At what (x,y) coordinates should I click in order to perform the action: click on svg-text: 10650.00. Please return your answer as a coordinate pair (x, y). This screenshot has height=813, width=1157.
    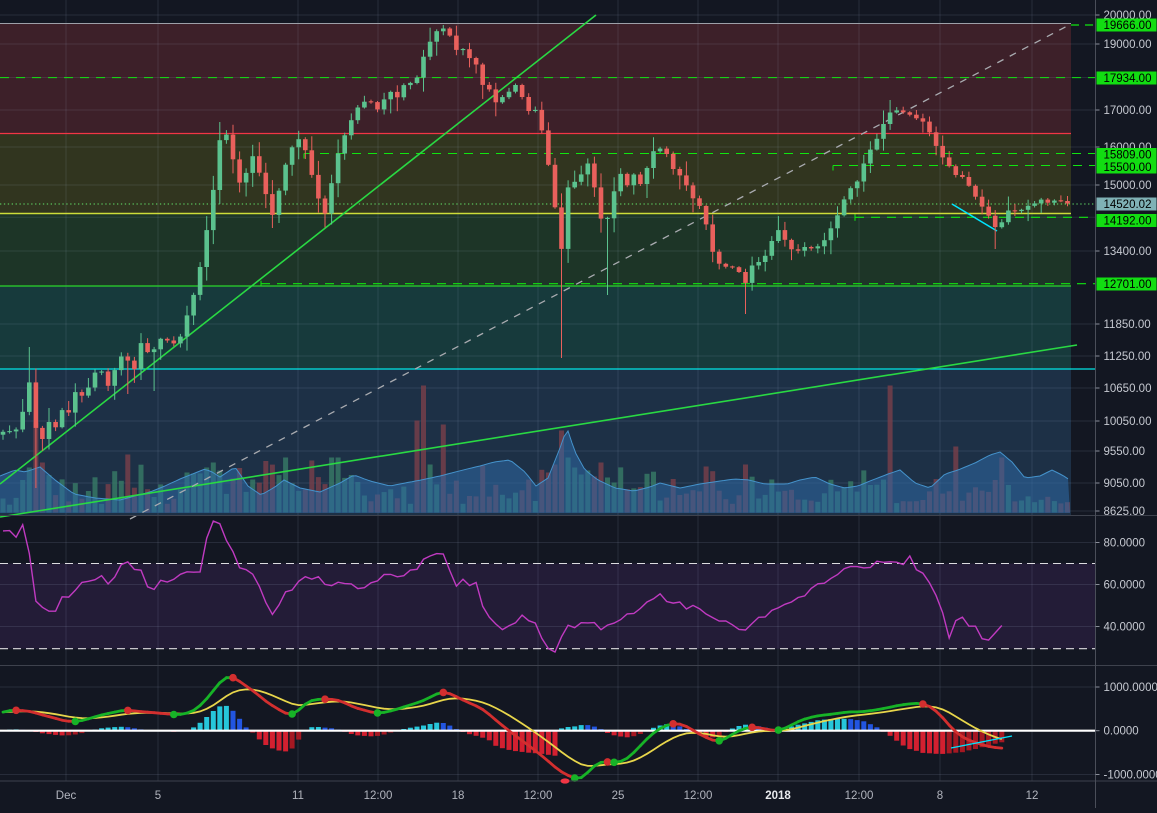
    Looking at the image, I should click on (1128, 389).